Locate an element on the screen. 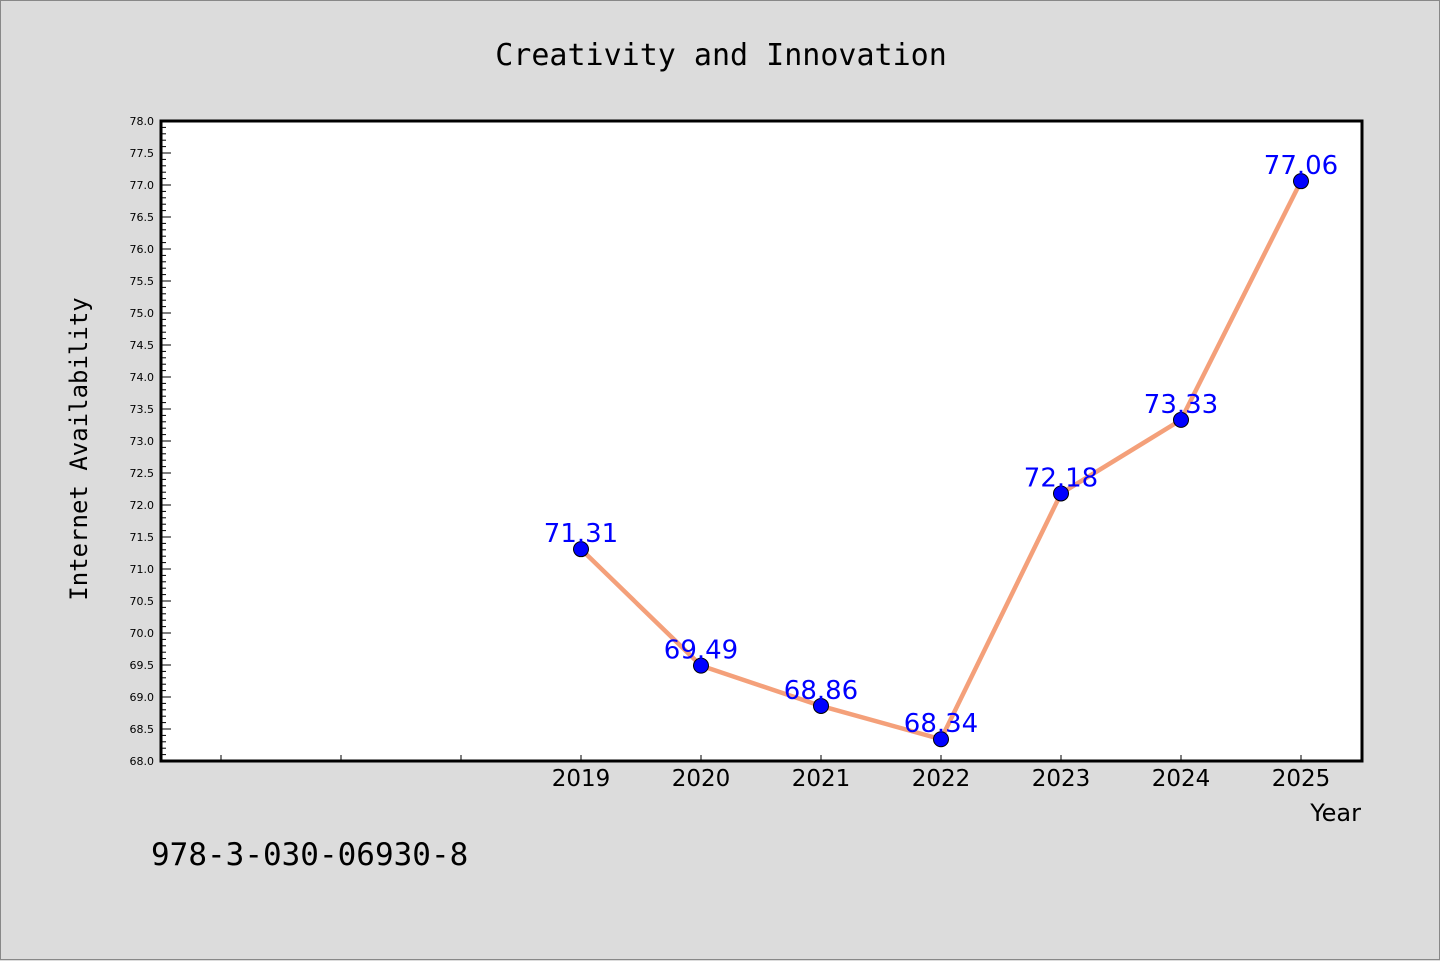 This screenshot has height=961, width=1440. y-tick-label: 73.0 is located at coordinates (142, 441).